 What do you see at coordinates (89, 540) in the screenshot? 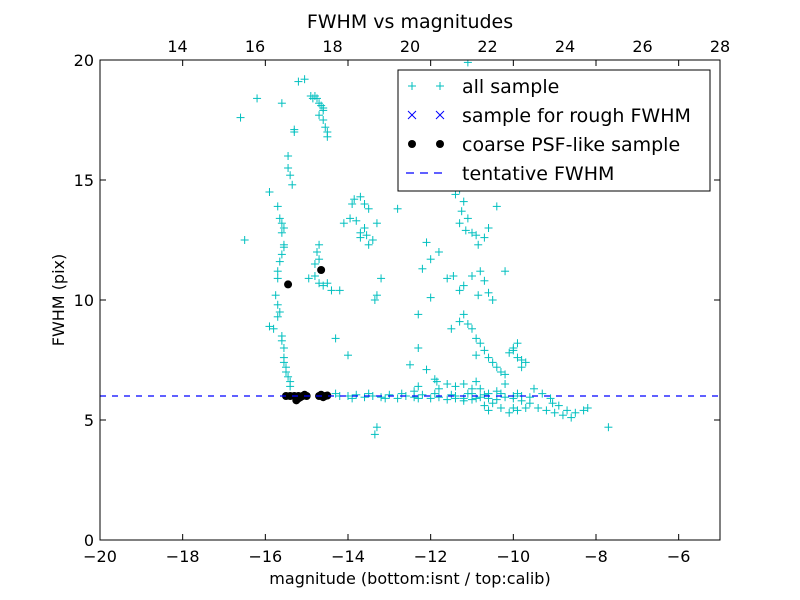
I see `y-tick-label: 0` at bounding box center [89, 540].